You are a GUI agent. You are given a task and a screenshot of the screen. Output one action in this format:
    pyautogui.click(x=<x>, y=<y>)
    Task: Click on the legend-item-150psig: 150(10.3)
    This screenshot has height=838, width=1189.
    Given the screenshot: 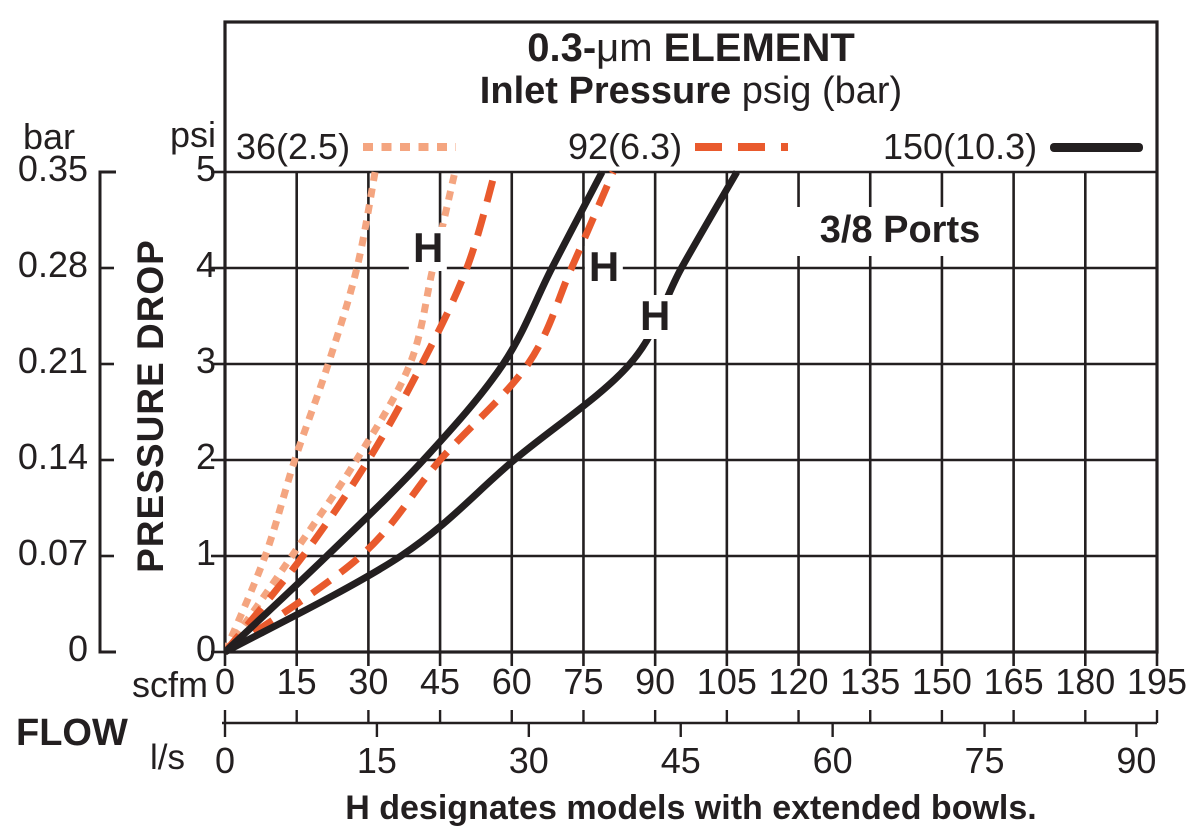 What is the action you would take?
    pyautogui.click(x=1013, y=146)
    